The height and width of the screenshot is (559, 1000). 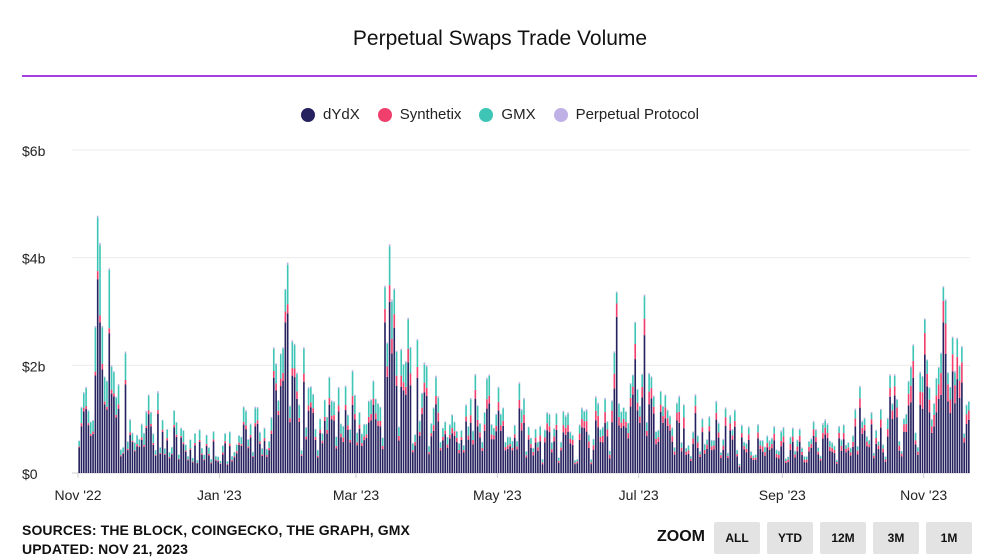 What do you see at coordinates (896, 538) in the screenshot?
I see `zoom-3m-button: 3M` at bounding box center [896, 538].